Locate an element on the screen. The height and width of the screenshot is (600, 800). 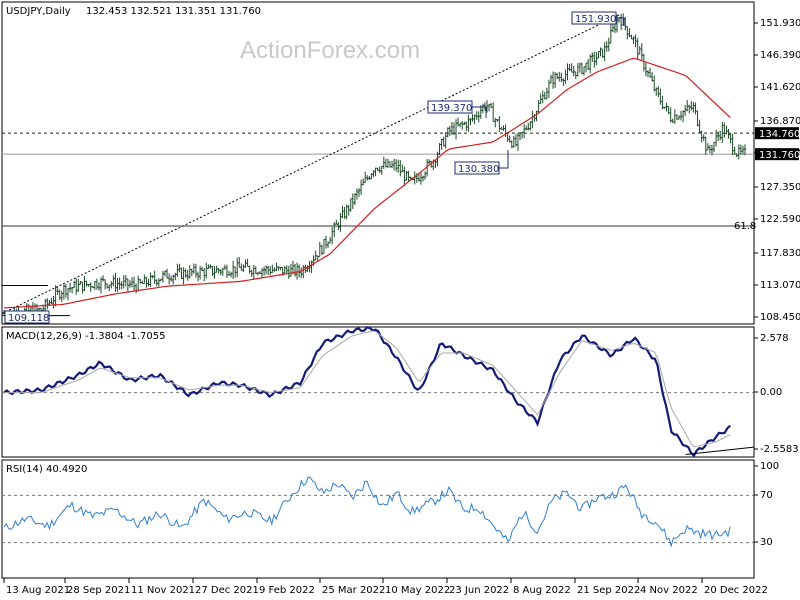
price-tag-label: 134.760 is located at coordinates (779, 134).